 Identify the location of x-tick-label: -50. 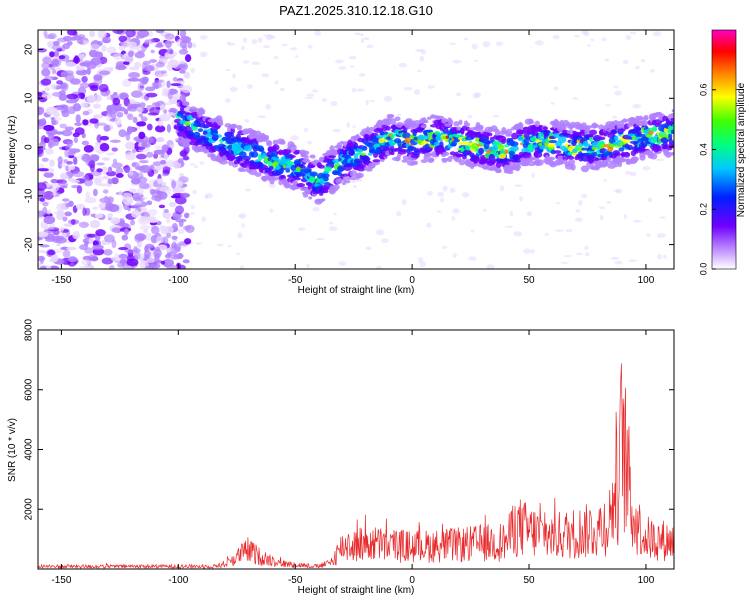
(295, 280).